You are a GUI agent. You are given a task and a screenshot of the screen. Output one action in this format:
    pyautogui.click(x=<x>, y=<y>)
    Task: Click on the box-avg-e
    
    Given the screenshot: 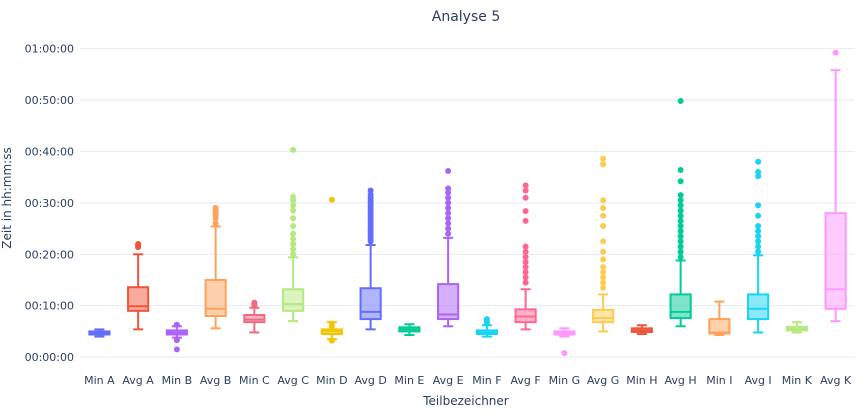 What is the action you would take?
    pyautogui.click(x=448, y=247)
    